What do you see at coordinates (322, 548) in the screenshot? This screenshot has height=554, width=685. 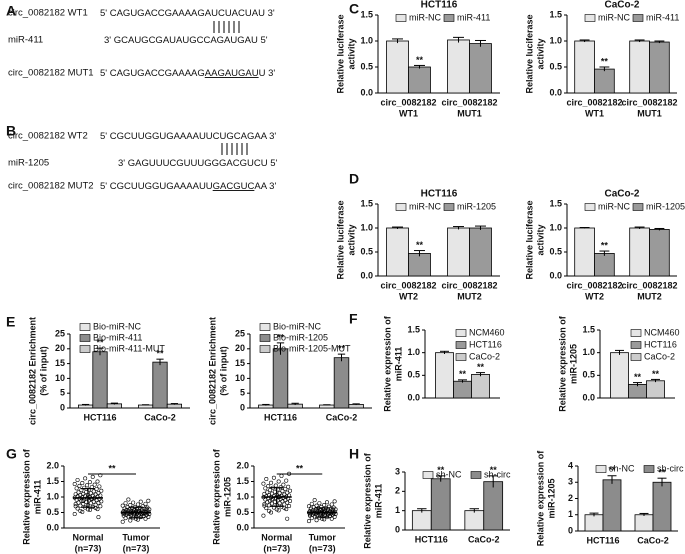 I see `x-tick-label: (n=73)` at bounding box center [322, 548].